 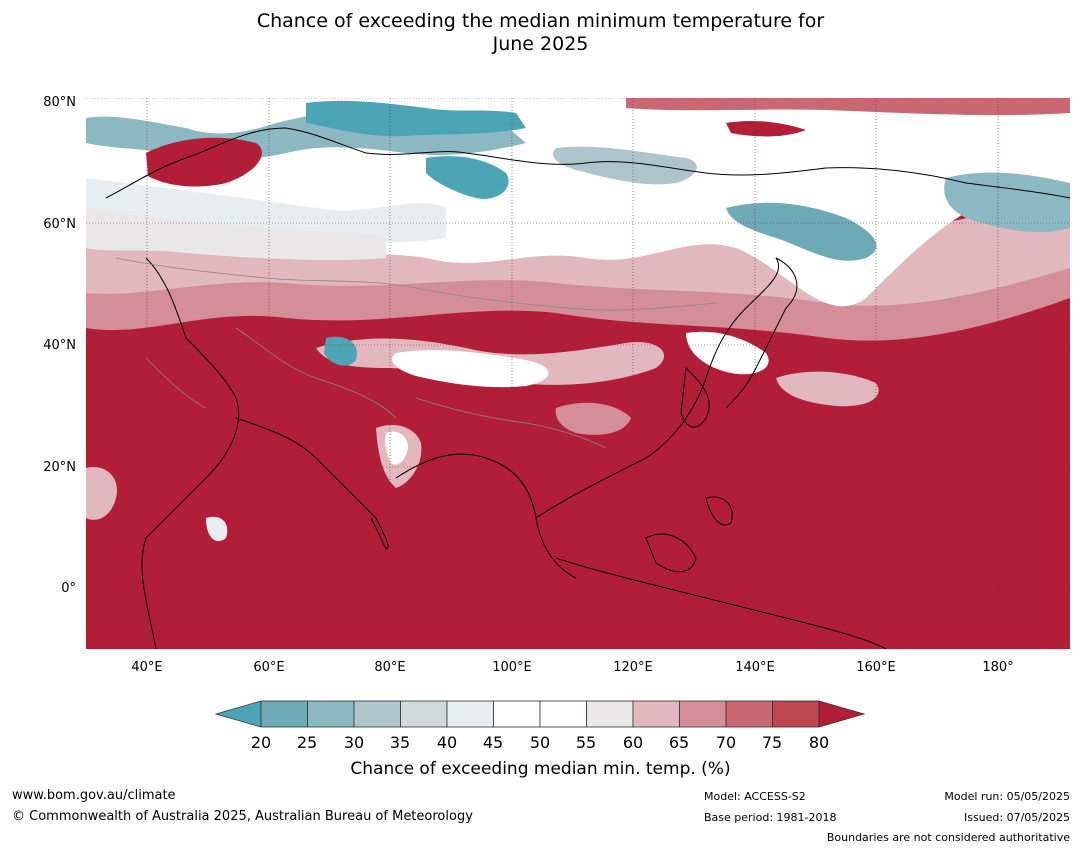 I want to click on lon-label-100e: 100°E, so click(x=512, y=667).